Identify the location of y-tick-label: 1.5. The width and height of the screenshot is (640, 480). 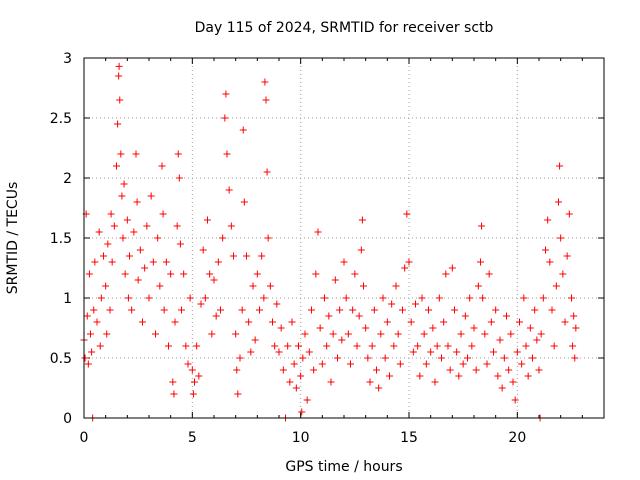
(61, 239).